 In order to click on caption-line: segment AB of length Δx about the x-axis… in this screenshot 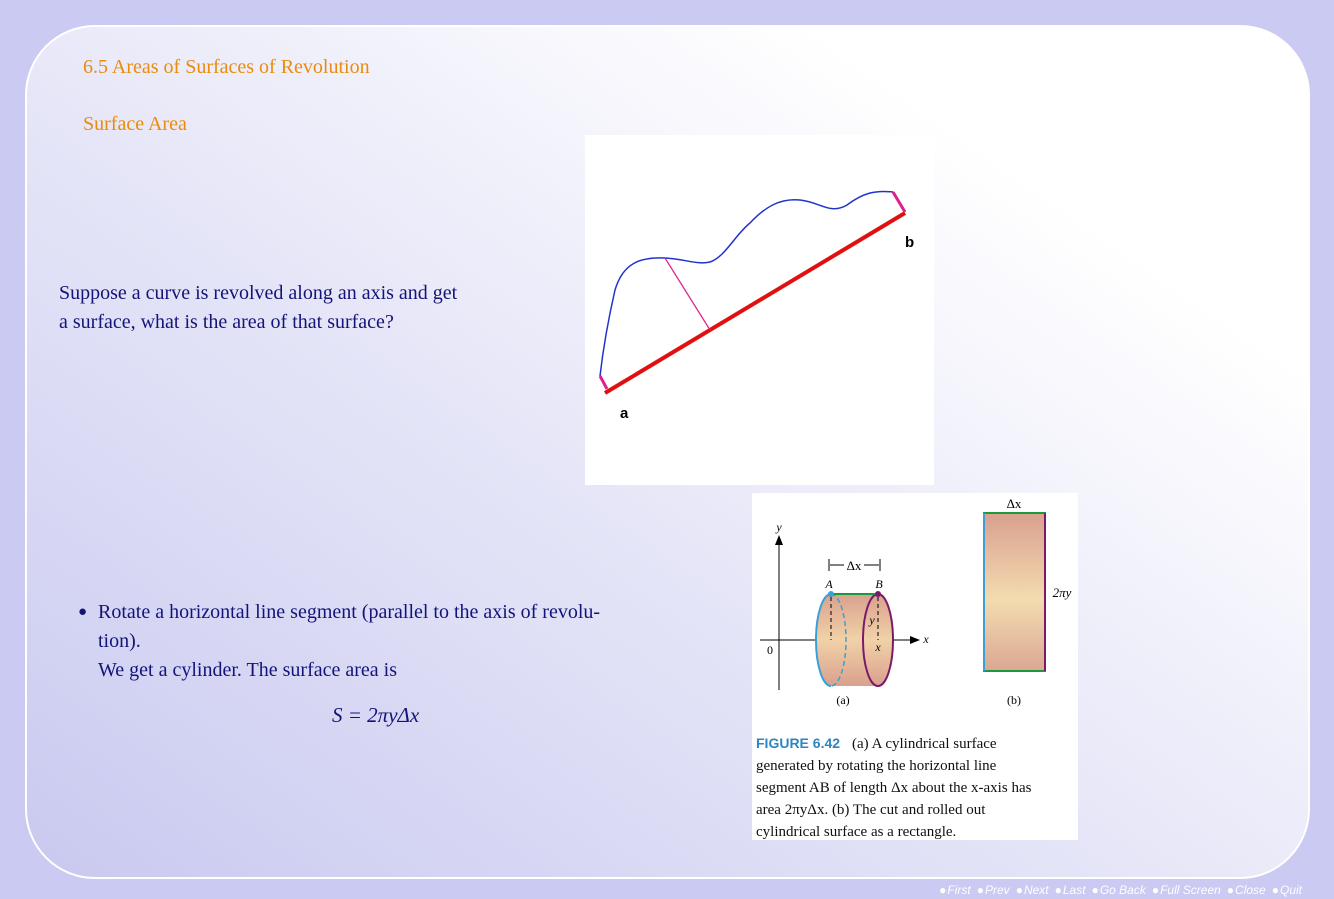, I will do `click(894, 788)`.